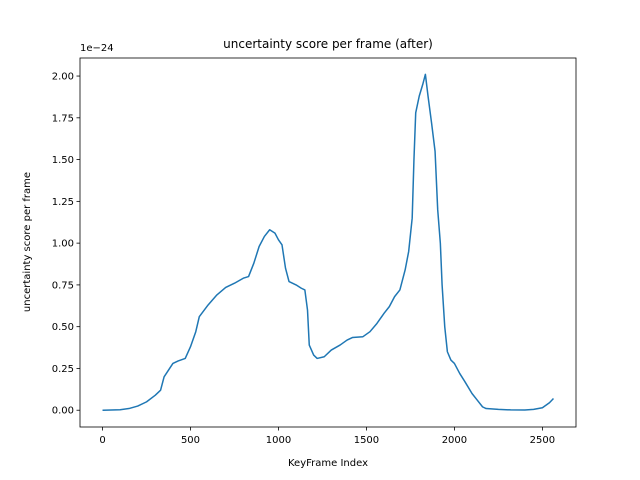  I want to click on y-axis-label: uncertainty score per frame, so click(27, 242).